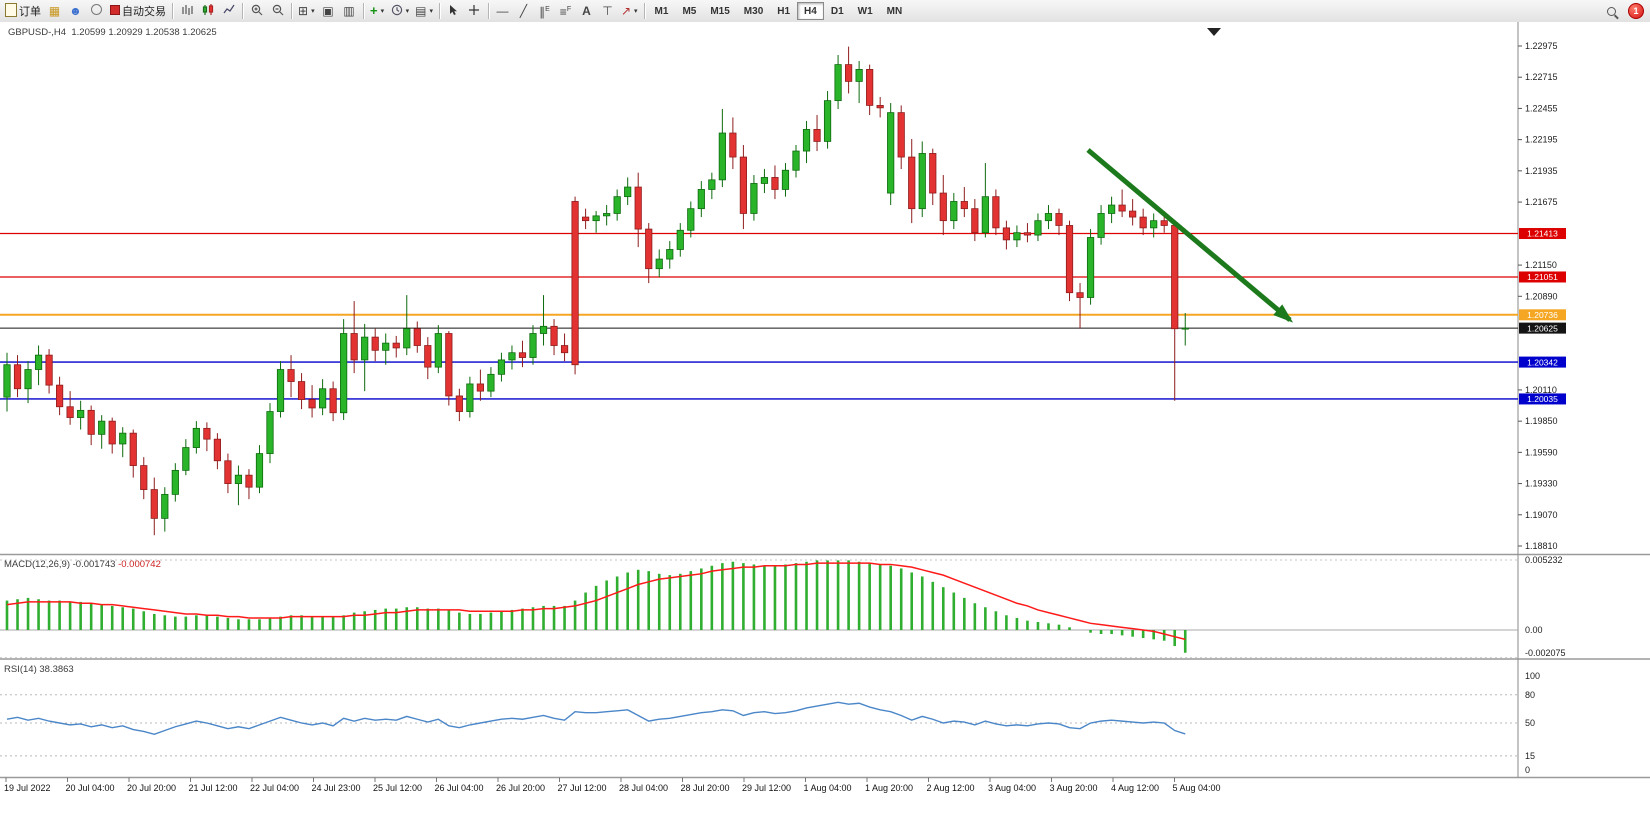 The height and width of the screenshot is (833, 1650). I want to click on notification-badge: 1, so click(1636, 11).